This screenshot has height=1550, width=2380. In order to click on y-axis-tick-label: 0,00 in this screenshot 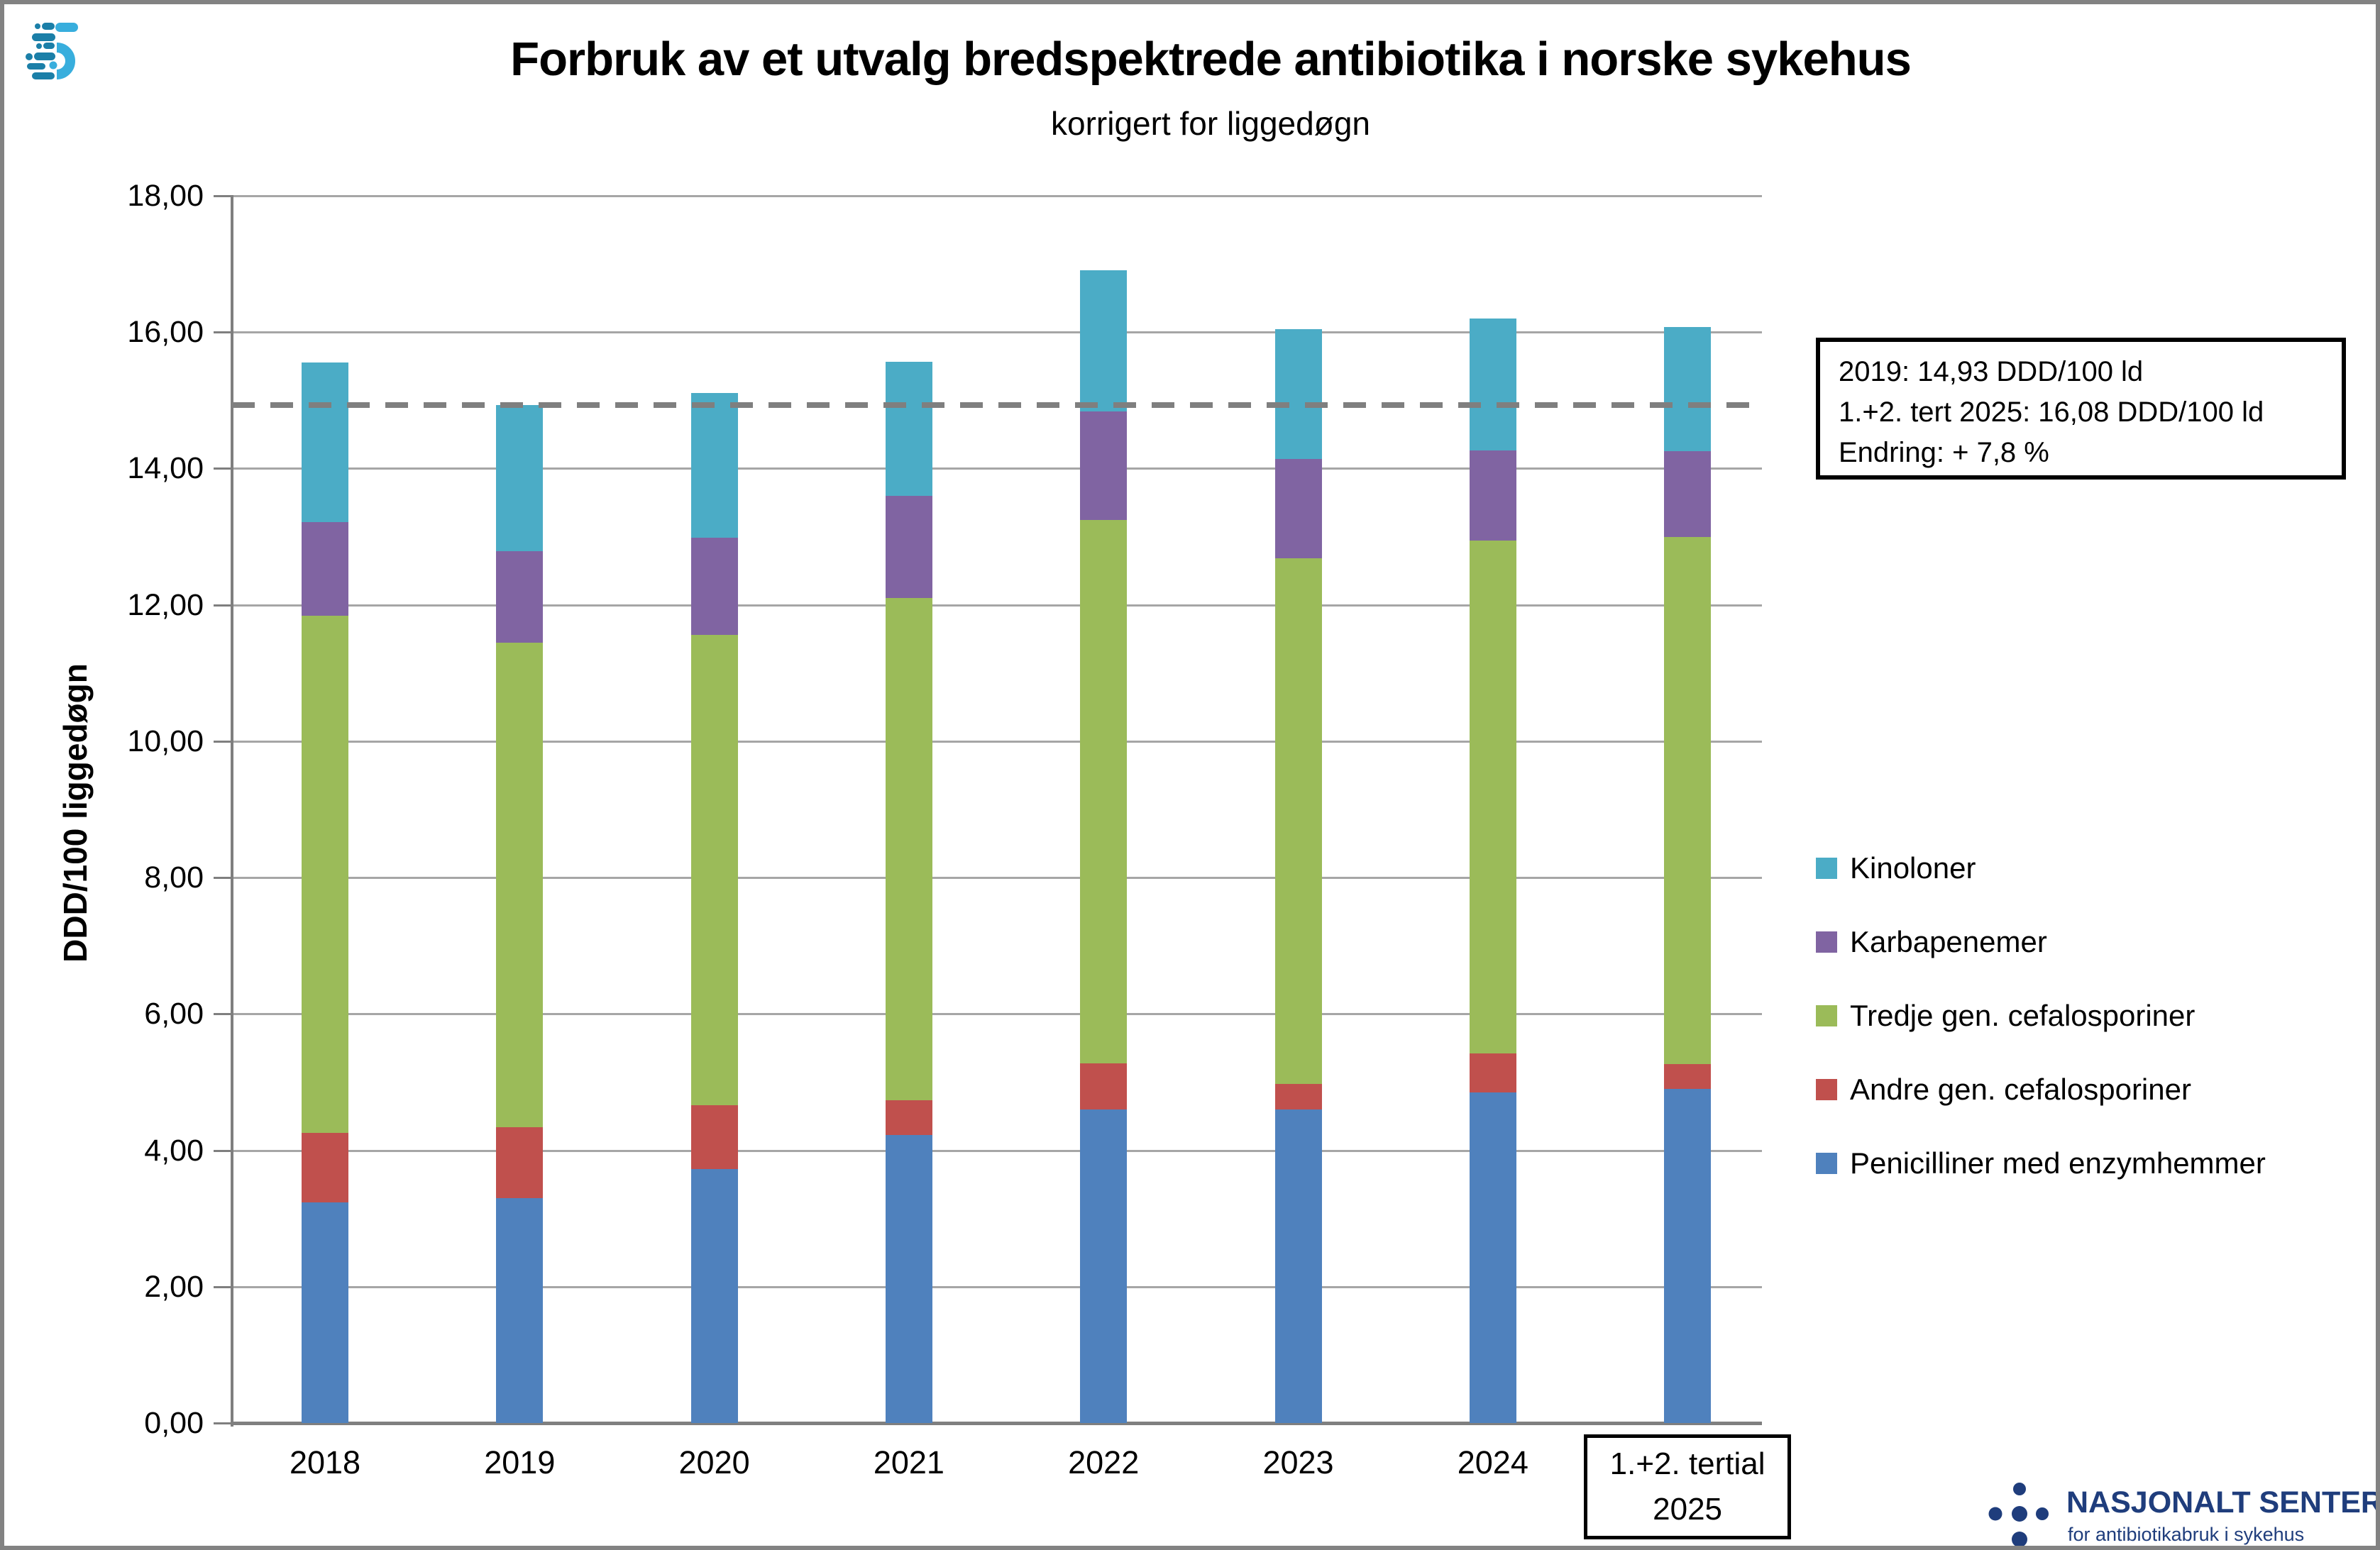, I will do `click(174, 1423)`.